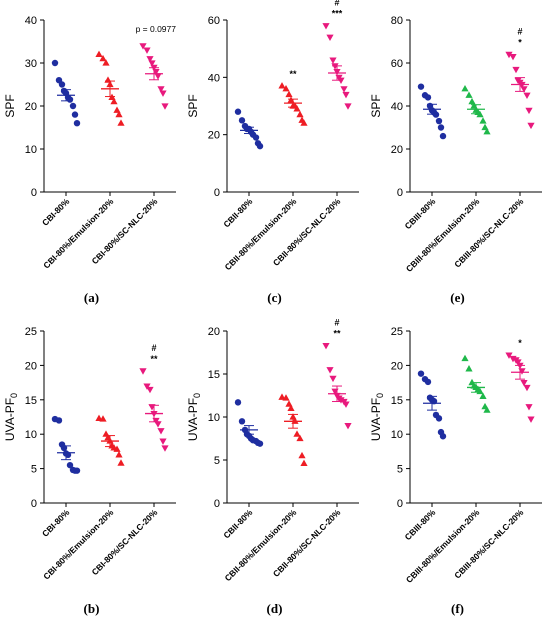 The width and height of the screenshot is (550, 623). What do you see at coordinates (337, 334) in the screenshot?
I see `significance-marker: **` at bounding box center [337, 334].